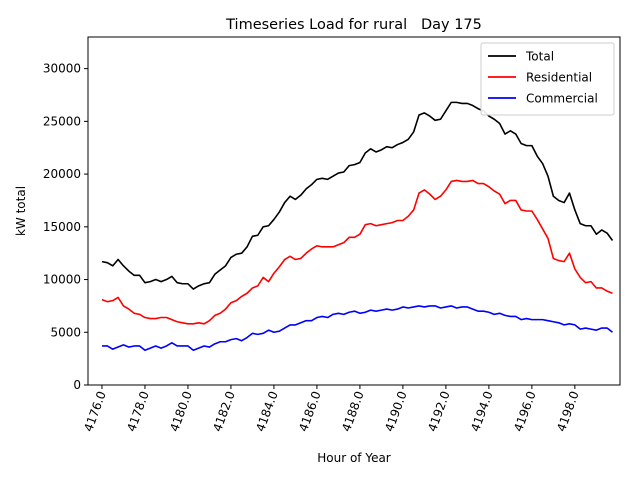 The image size is (640, 485). I want to click on y-axis: 0 5000 10000 15000 20000 25000 30000, so click(65, 227).